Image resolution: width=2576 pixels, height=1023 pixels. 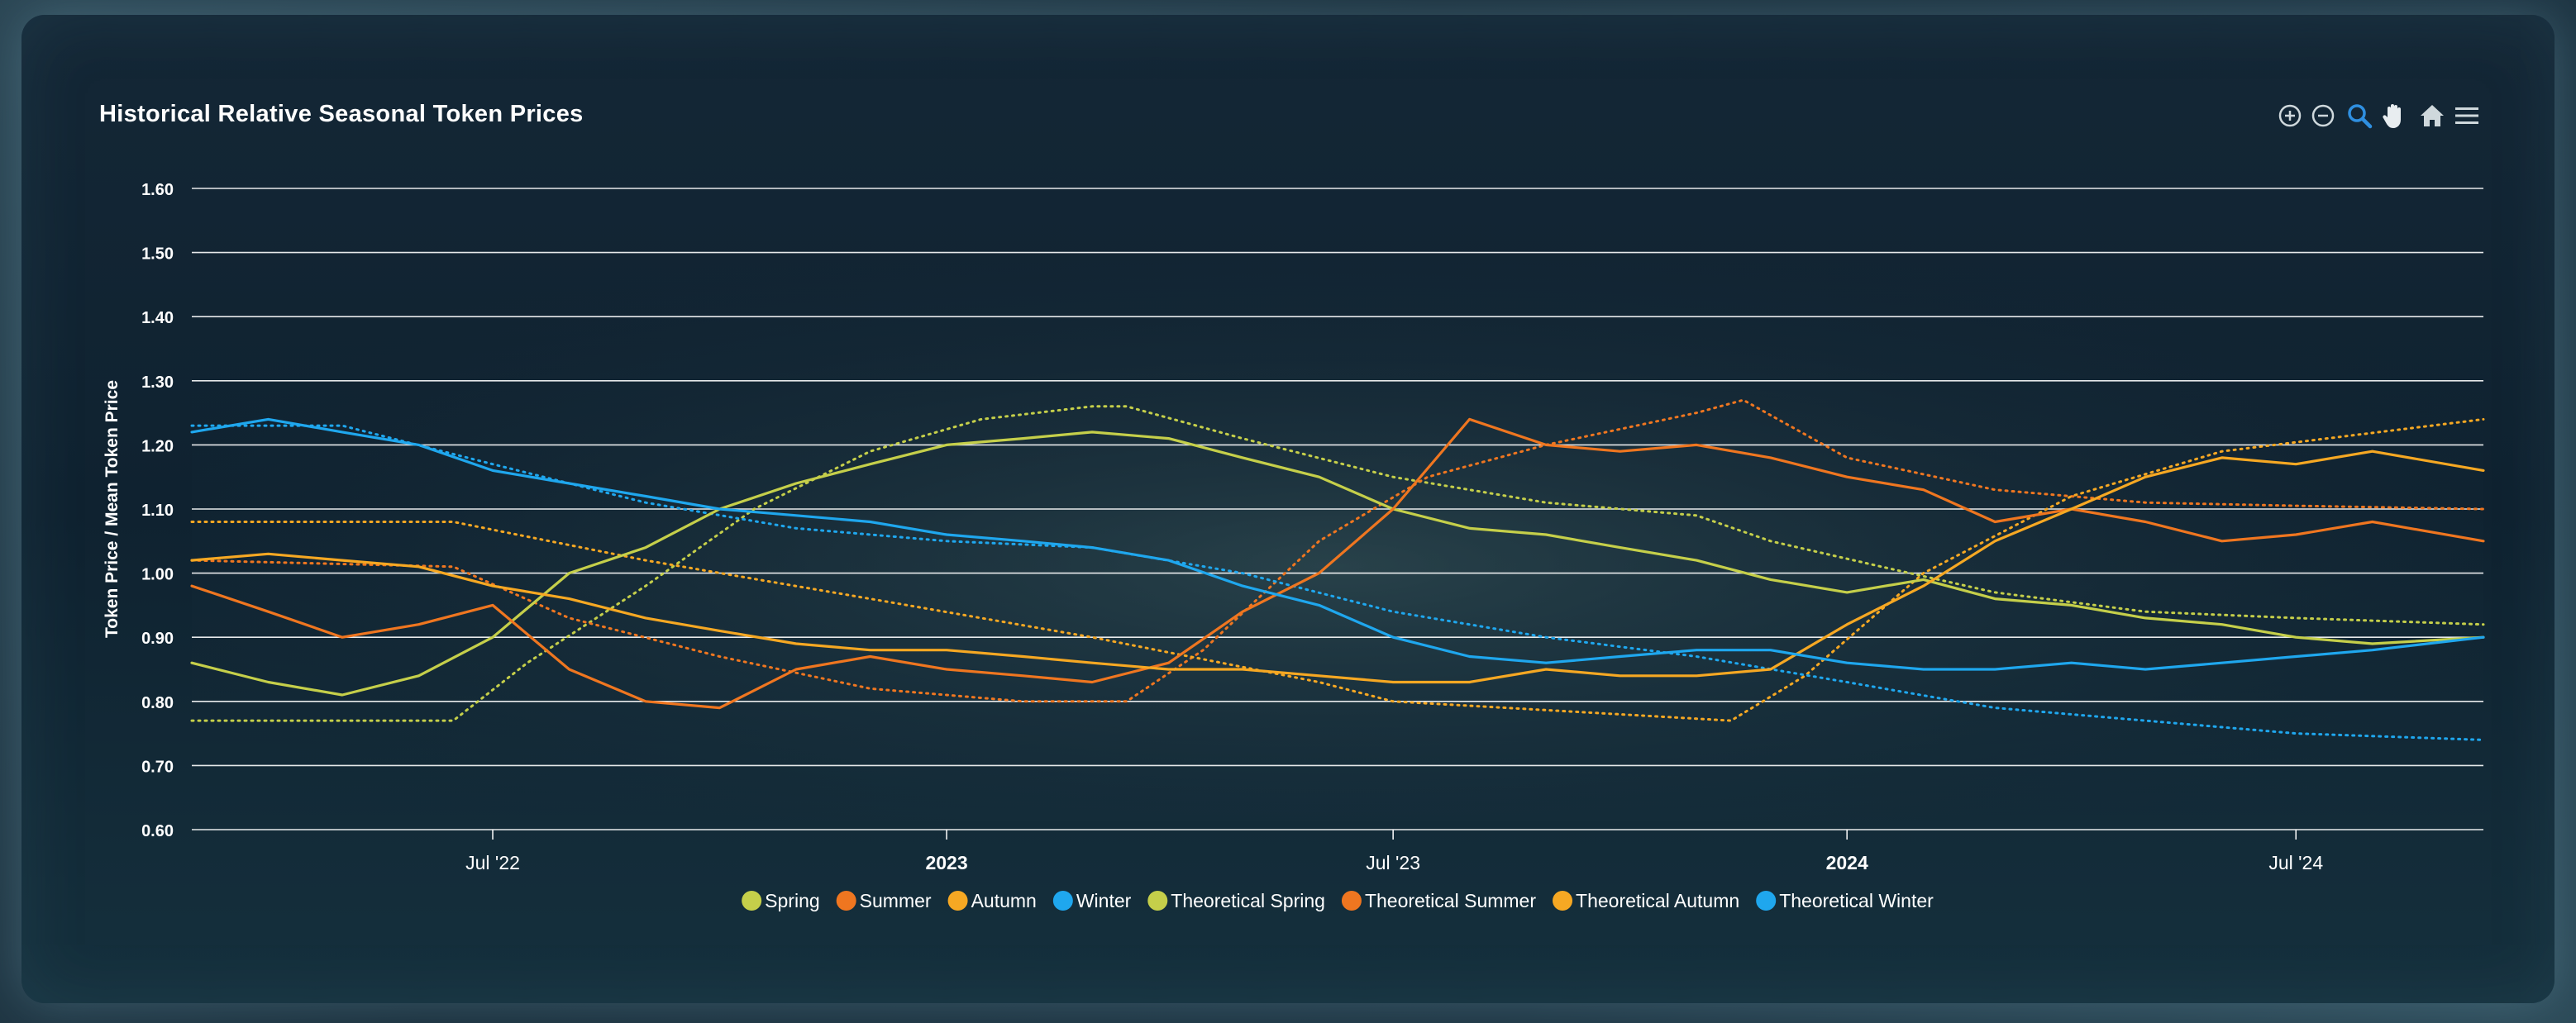 What do you see at coordinates (1157, 901) in the screenshot?
I see `legend-marker-theoretical-spring` at bounding box center [1157, 901].